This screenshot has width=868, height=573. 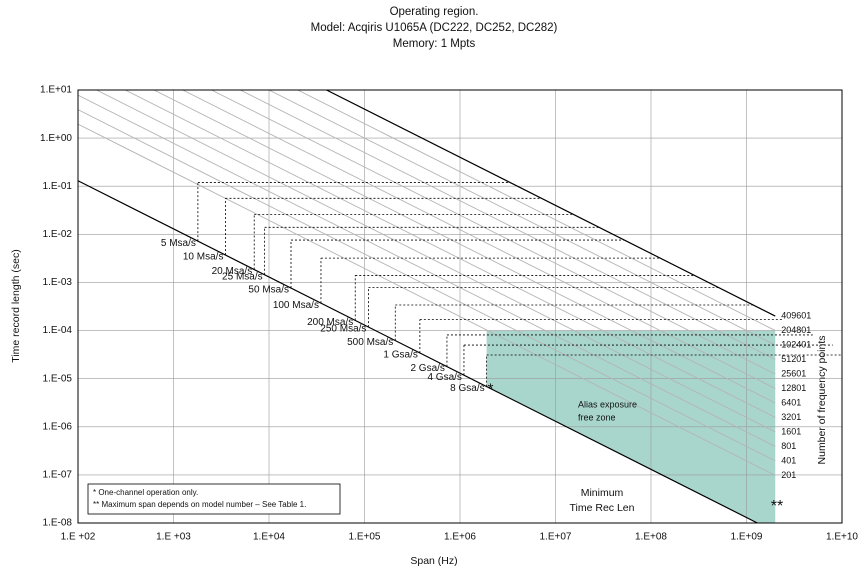 I want to click on notes-box, so click(x=214, y=499).